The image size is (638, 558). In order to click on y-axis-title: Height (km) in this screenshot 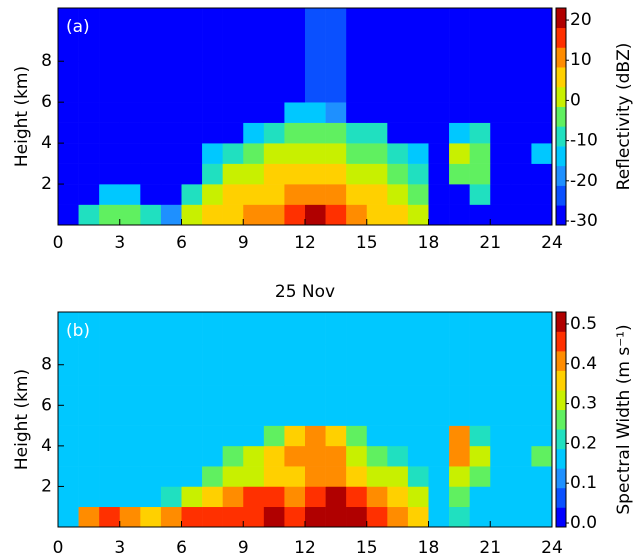, I will do `click(22, 116)`.